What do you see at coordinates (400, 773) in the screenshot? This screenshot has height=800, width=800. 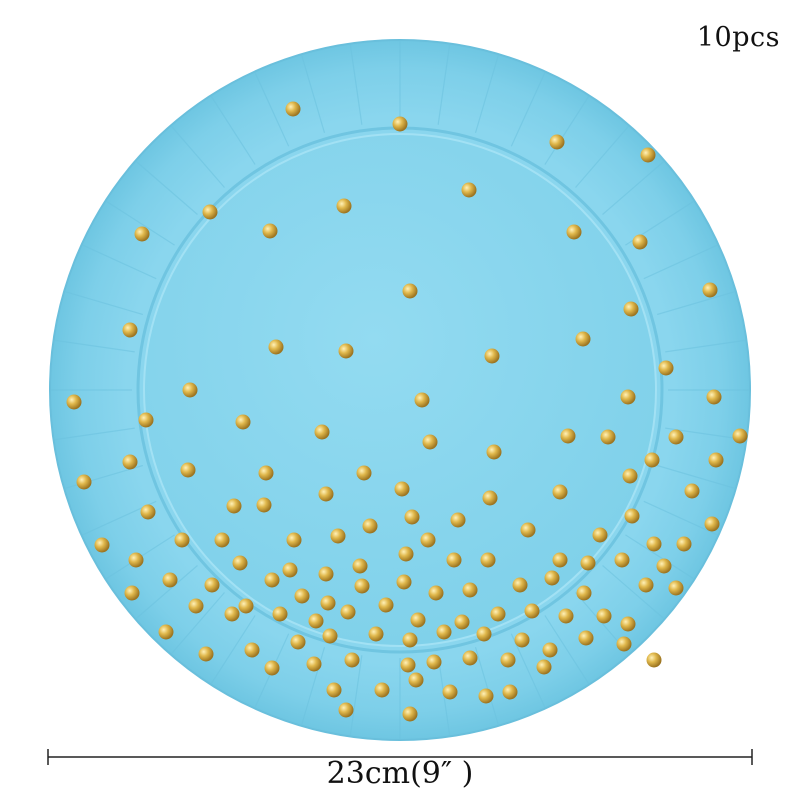 I see `size-label: 23cm(9″ )` at bounding box center [400, 773].